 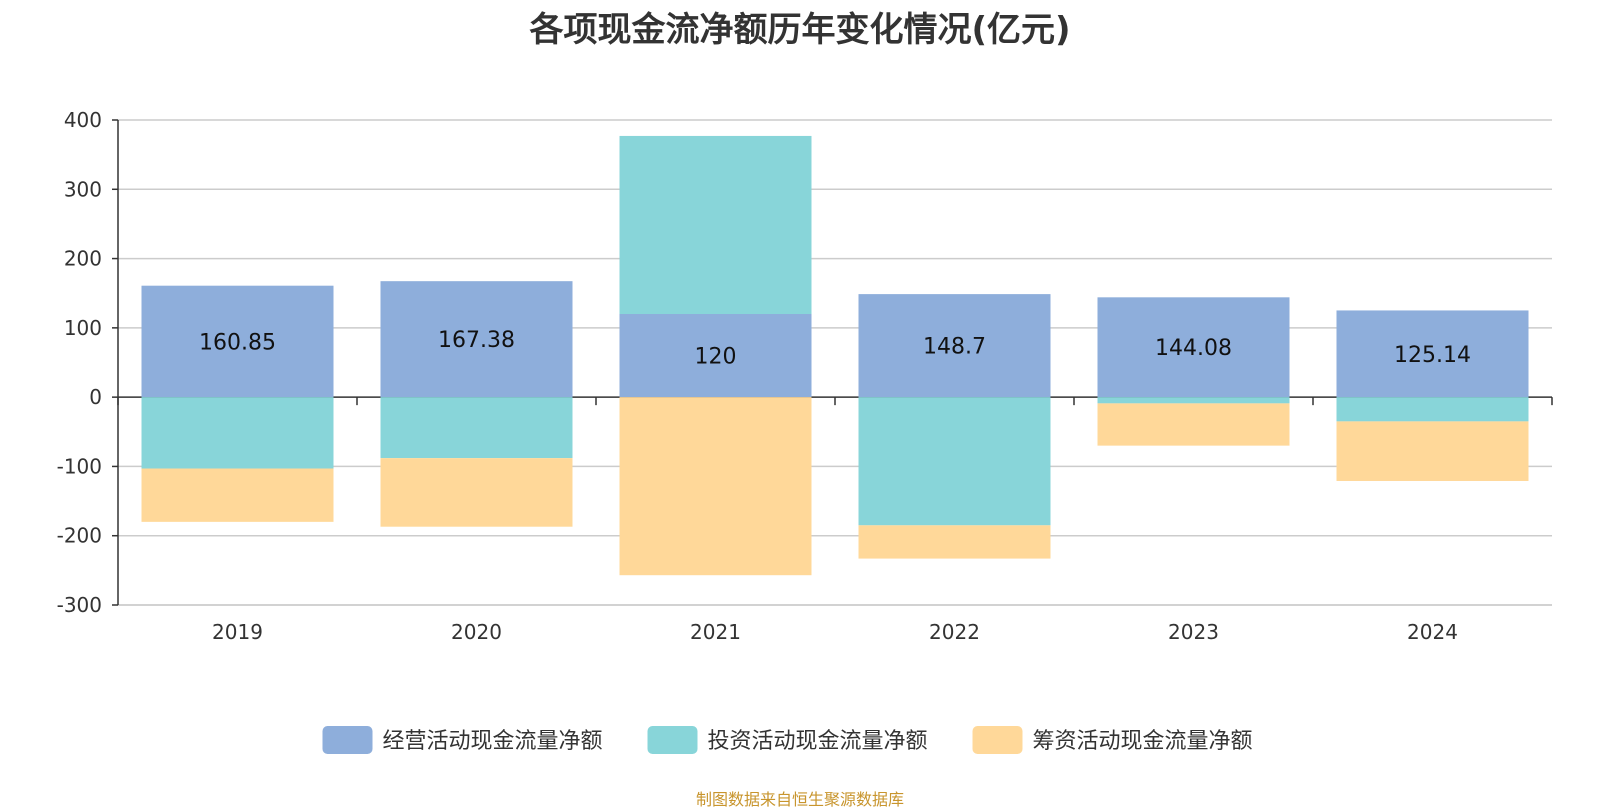 What do you see at coordinates (83, 189) in the screenshot?
I see `y-tick-label: 300` at bounding box center [83, 189].